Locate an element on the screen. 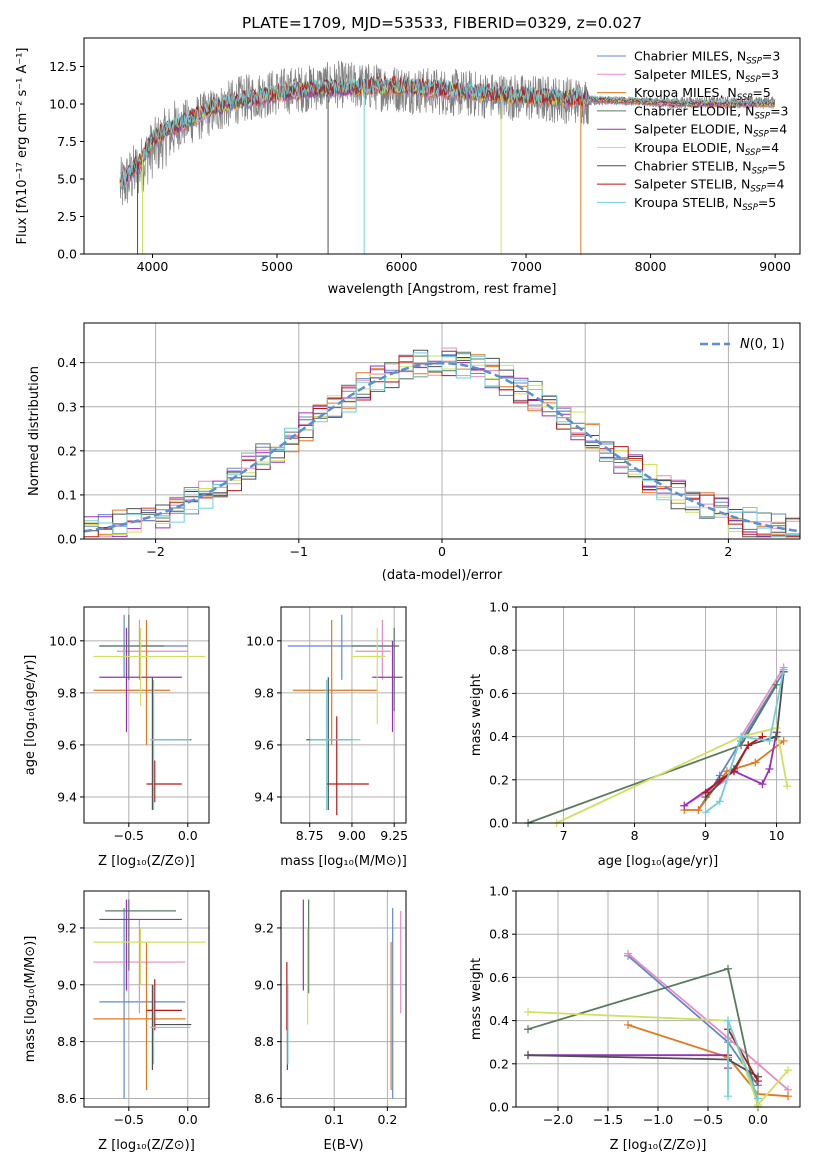  legend-entry: Chabrier STELIB, NSSP=5 is located at coordinates (710, 167).